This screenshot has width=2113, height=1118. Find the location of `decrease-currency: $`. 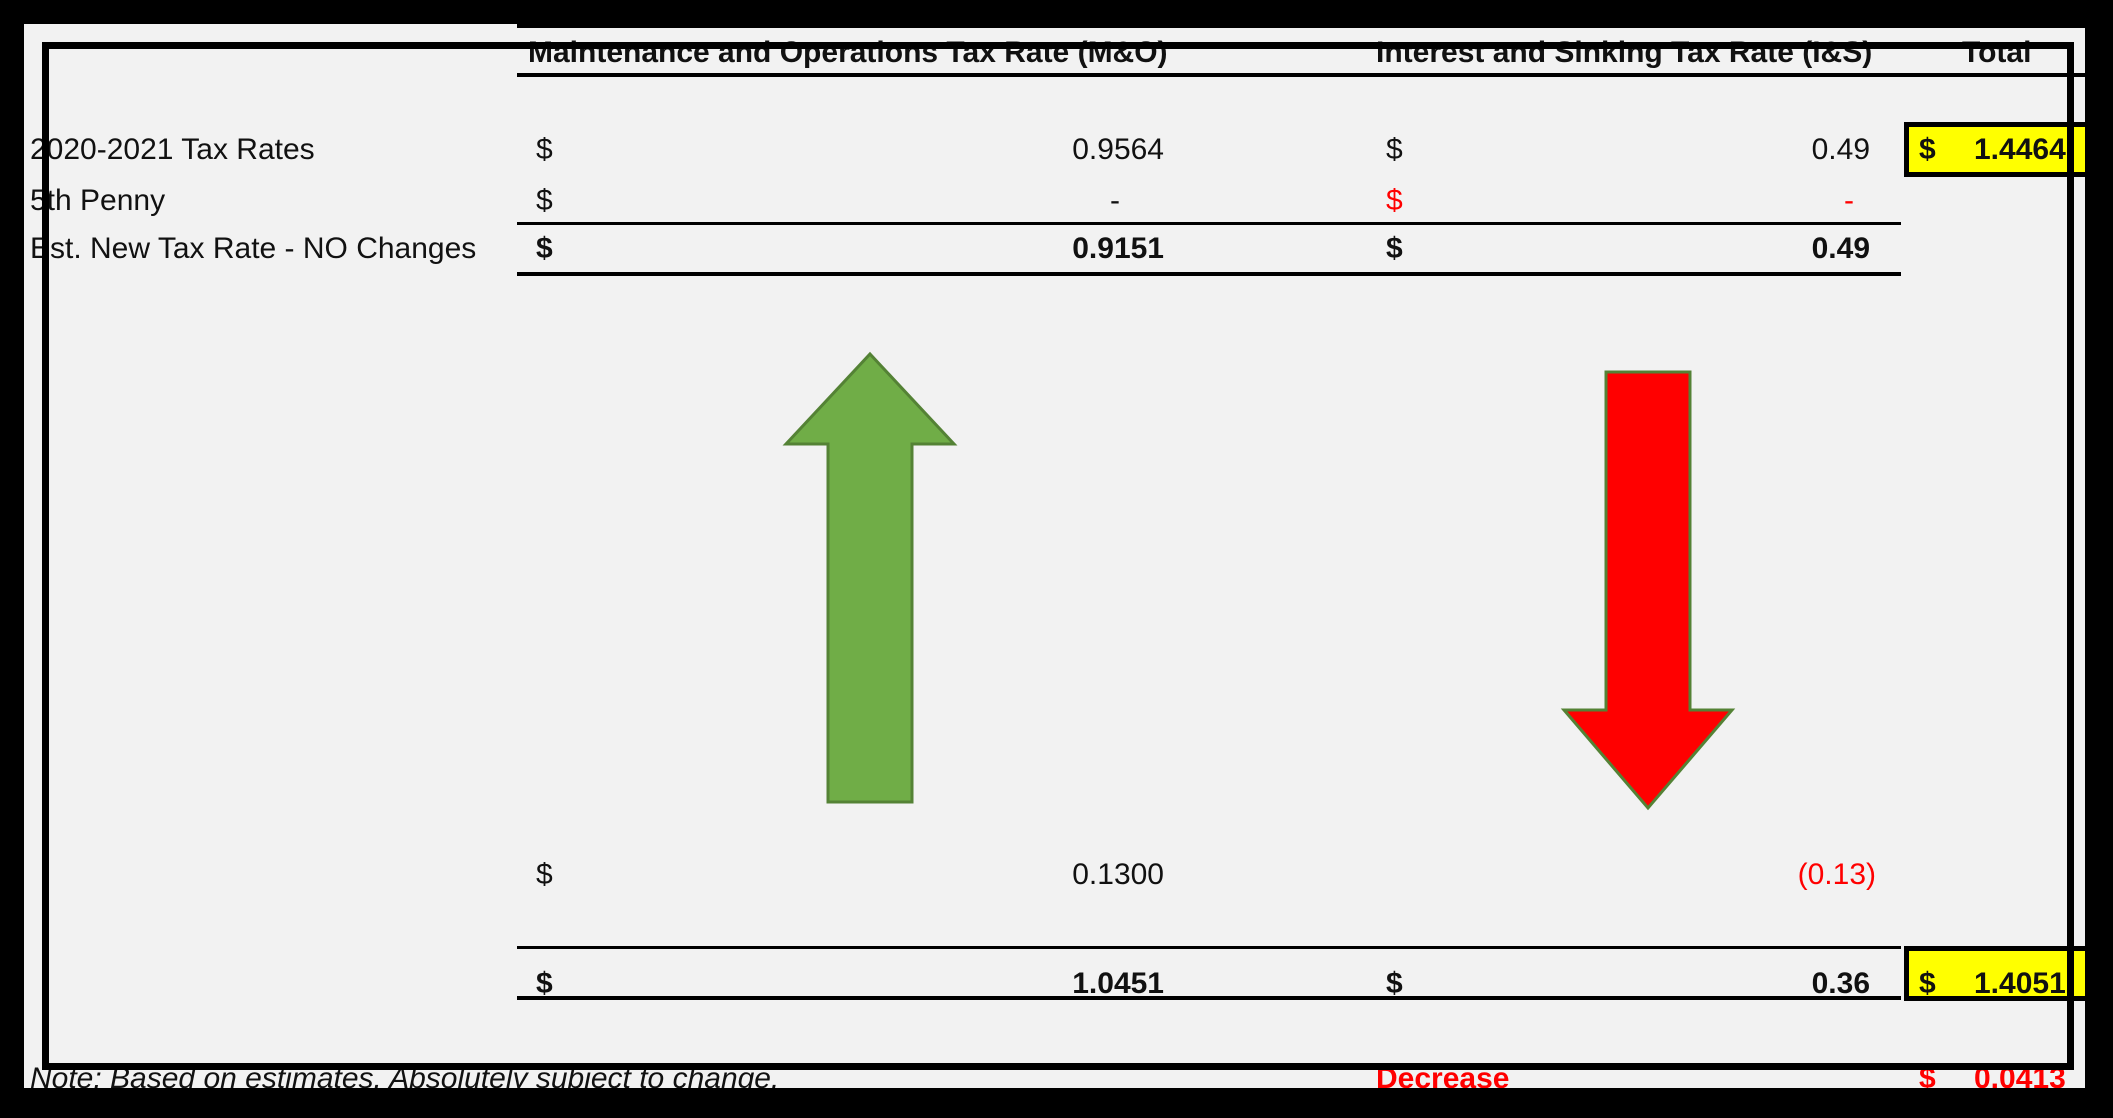

decrease-currency: $ is located at coordinates (1927, 1075).